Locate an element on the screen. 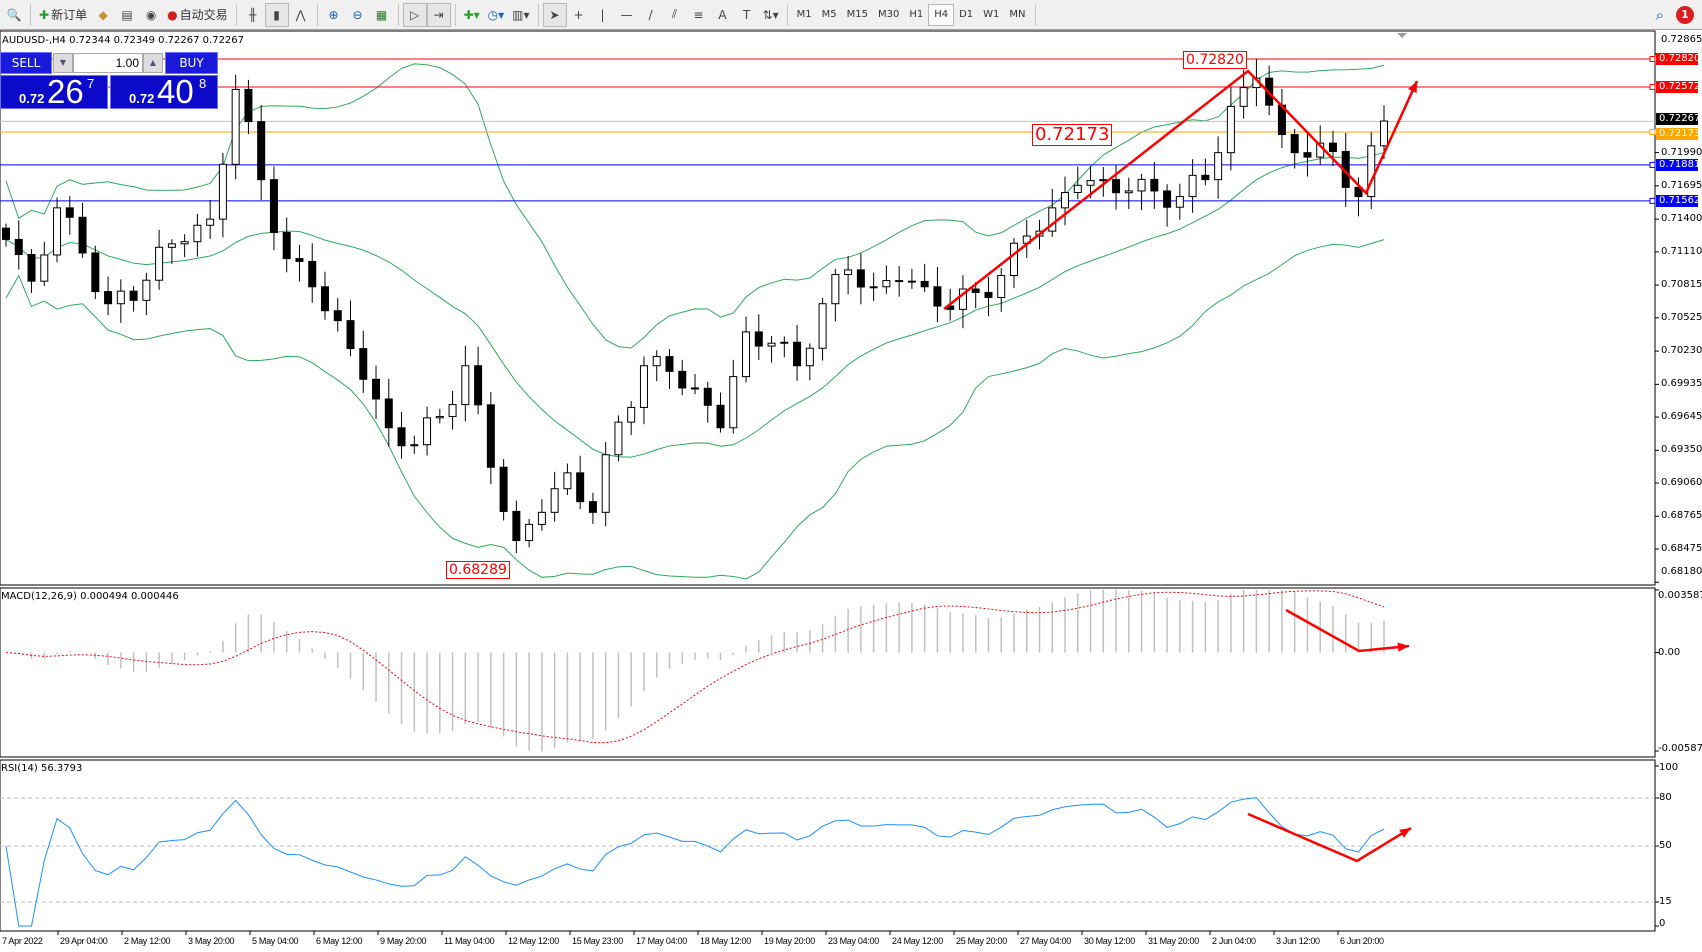 The height and width of the screenshot is (952, 1702). search-button: 🔍 is located at coordinates (14, 15).